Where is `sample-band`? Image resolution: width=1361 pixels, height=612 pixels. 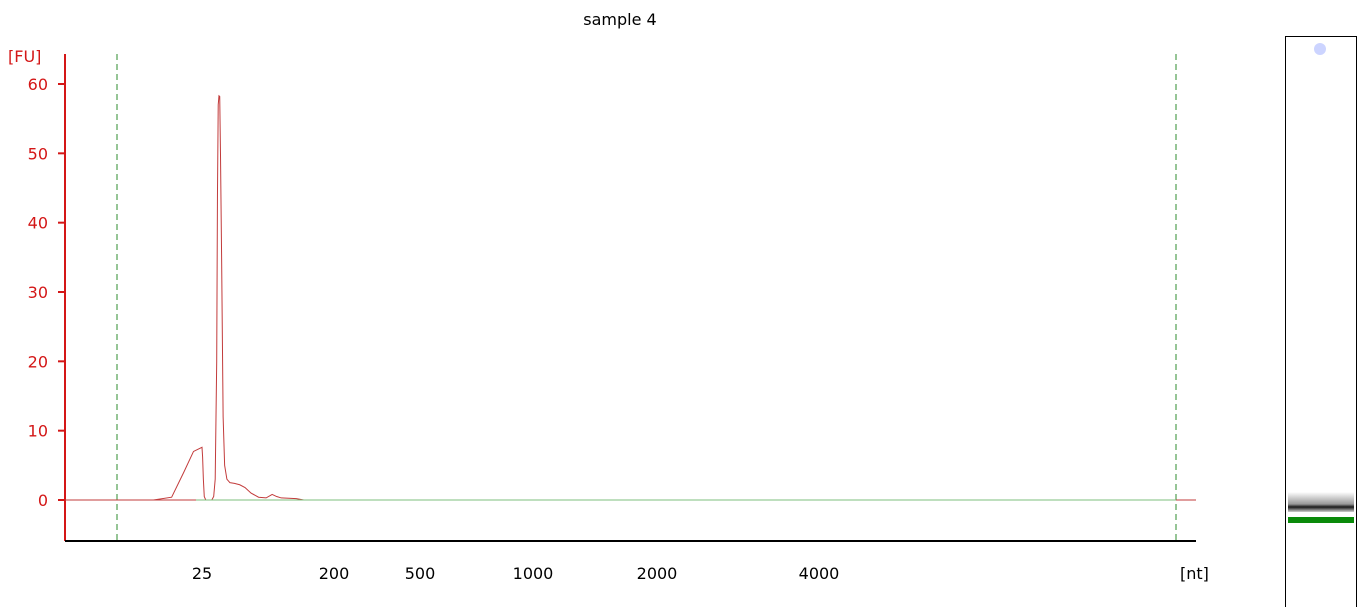 sample-band is located at coordinates (1321, 502).